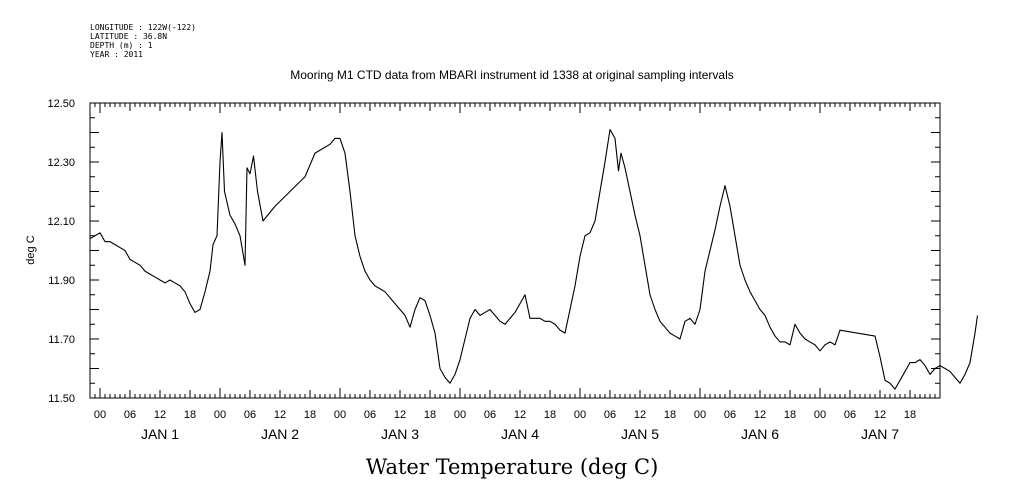 The height and width of the screenshot is (504, 1009). What do you see at coordinates (121, 45) in the screenshot?
I see `meta-depth: DEPTH (m) : 1` at bounding box center [121, 45].